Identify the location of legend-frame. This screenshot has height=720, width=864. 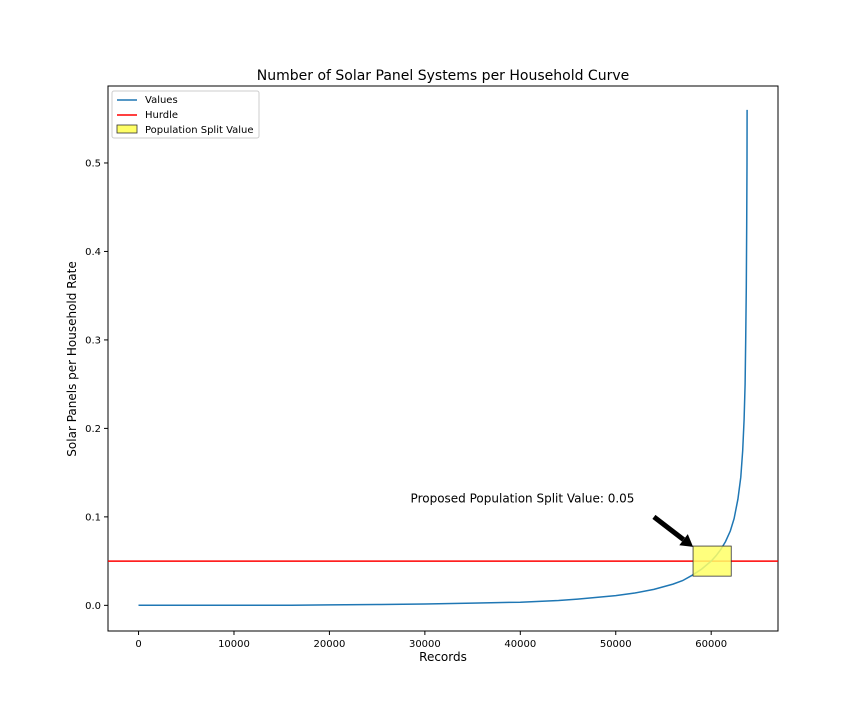
(185, 114).